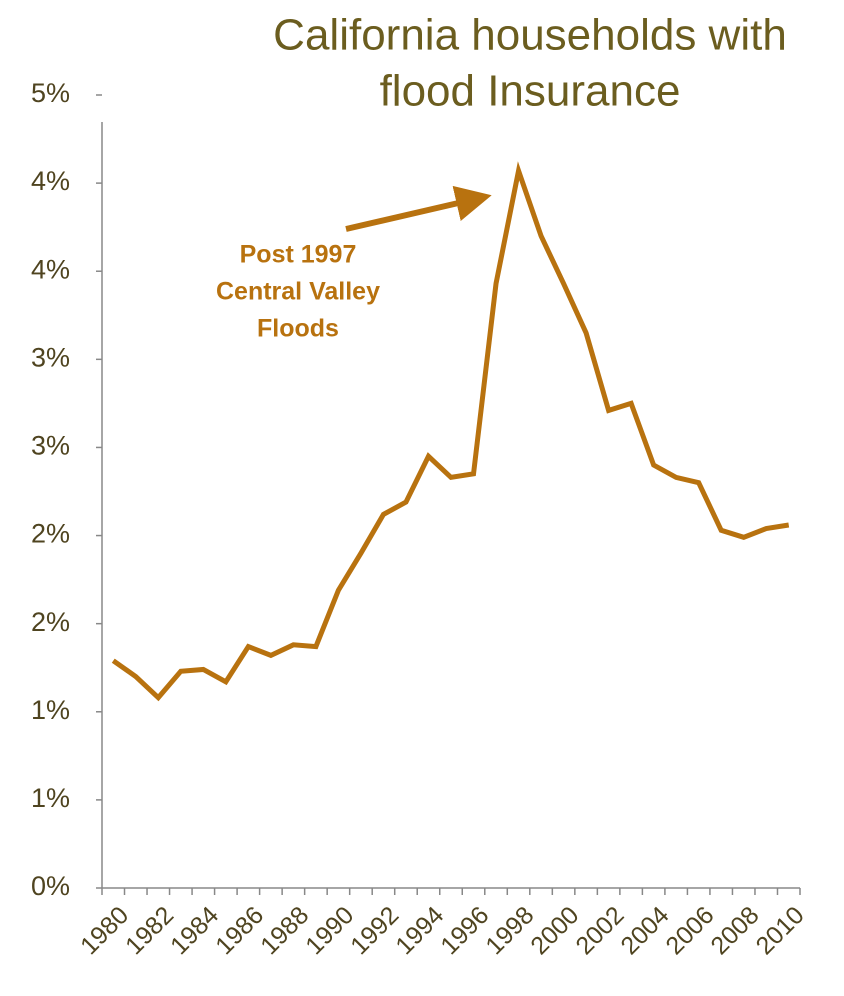 Image resolution: width=844 pixels, height=996 pixels. What do you see at coordinates (50, 886) in the screenshot?
I see `y-tick-label: 0%` at bounding box center [50, 886].